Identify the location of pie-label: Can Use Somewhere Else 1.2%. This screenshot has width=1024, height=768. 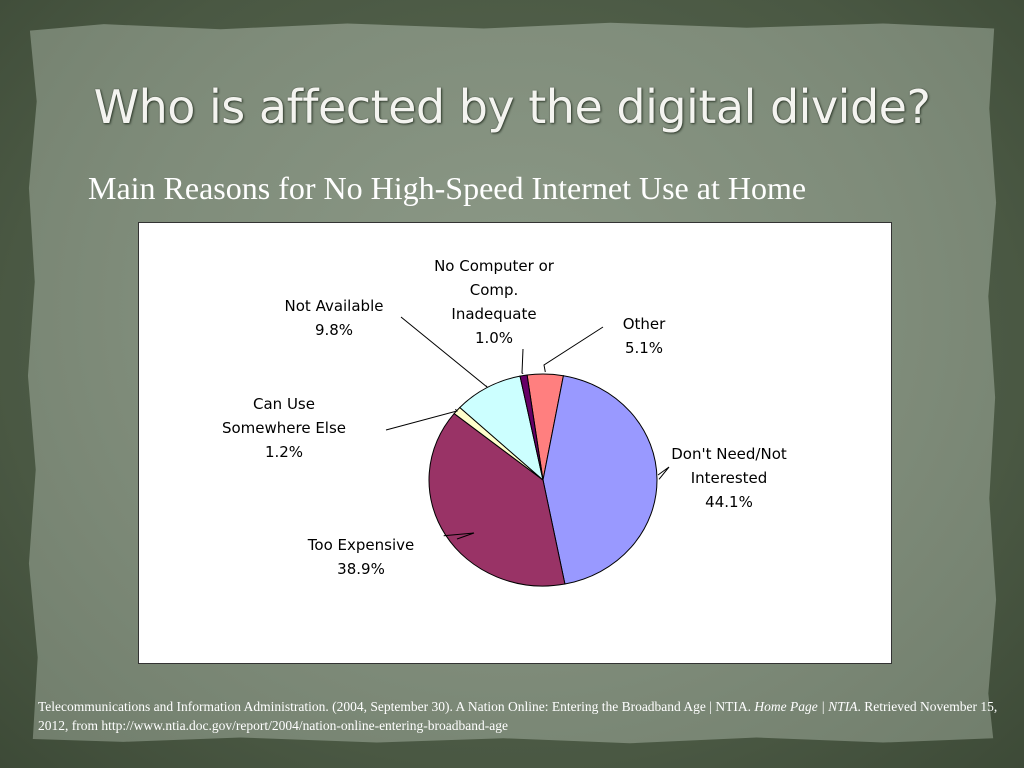
(284, 428).